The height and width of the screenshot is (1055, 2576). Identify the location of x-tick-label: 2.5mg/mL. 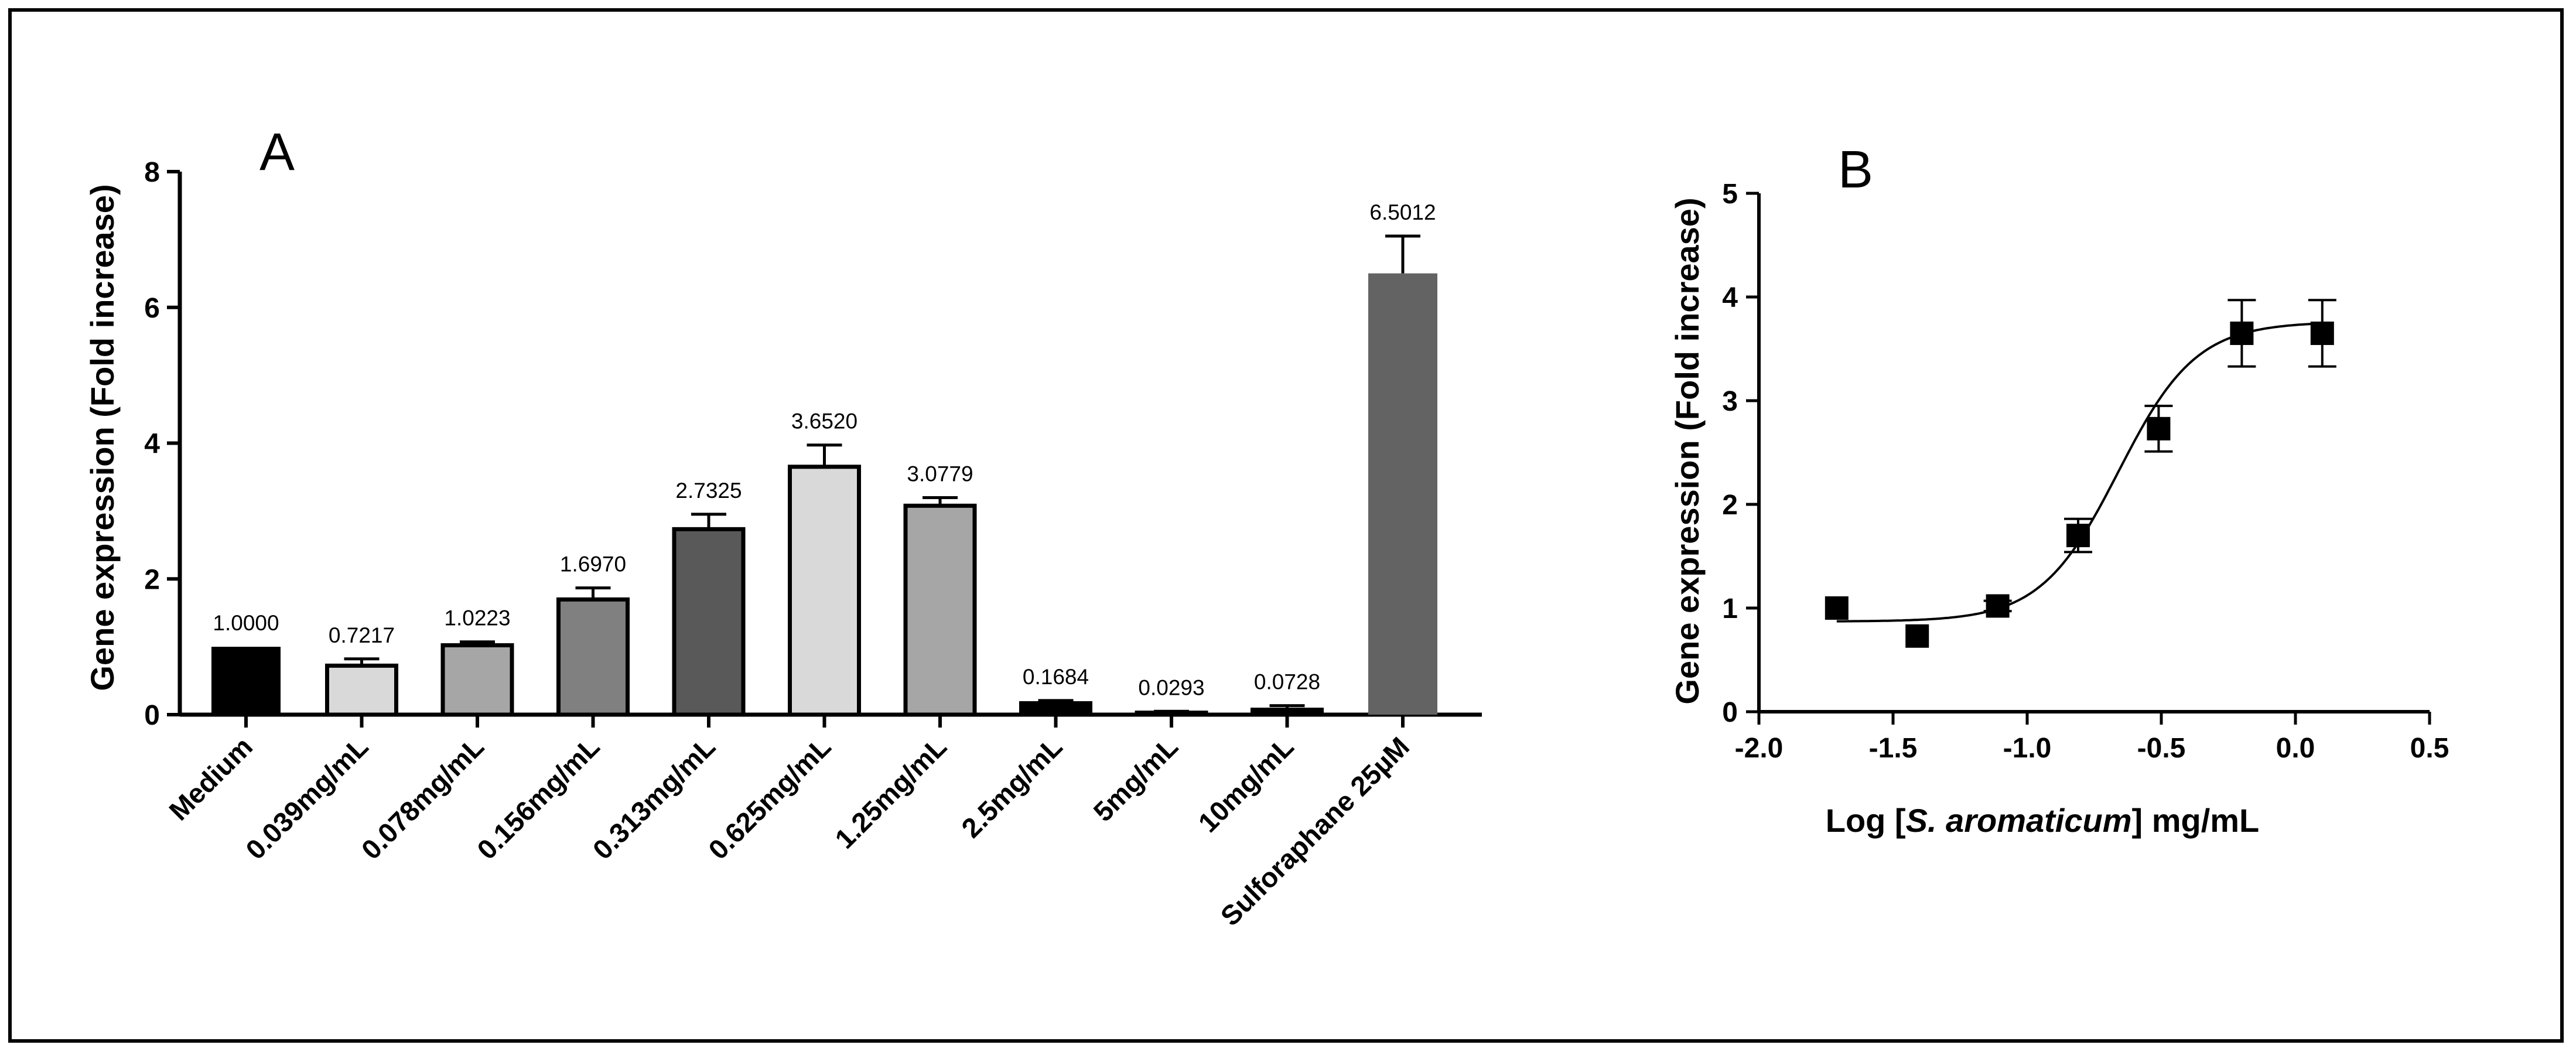
(1011, 788).